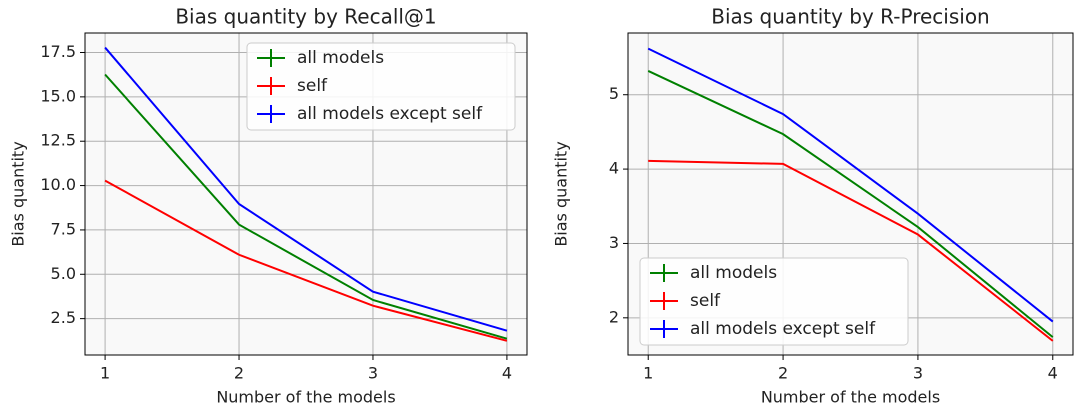  What do you see at coordinates (614, 316) in the screenshot?
I see `y-tick-label: 2` at bounding box center [614, 316].